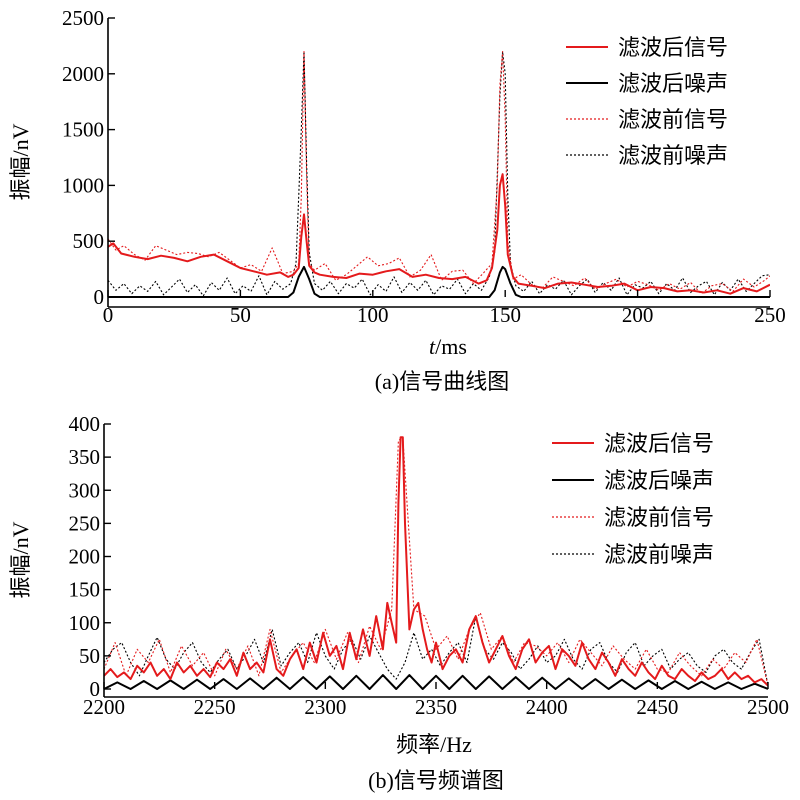 Image resolution: width=800 pixels, height=800 pixels. Describe the element at coordinates (505, 315) in the screenshot. I see `signal-curve-x-tick-label: 150` at that location.